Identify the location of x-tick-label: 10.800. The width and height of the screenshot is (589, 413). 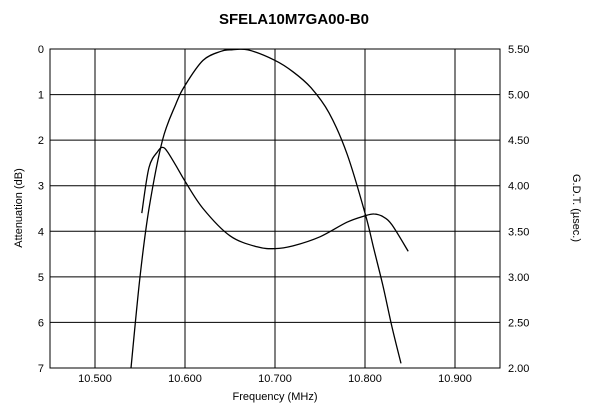
(365, 379).